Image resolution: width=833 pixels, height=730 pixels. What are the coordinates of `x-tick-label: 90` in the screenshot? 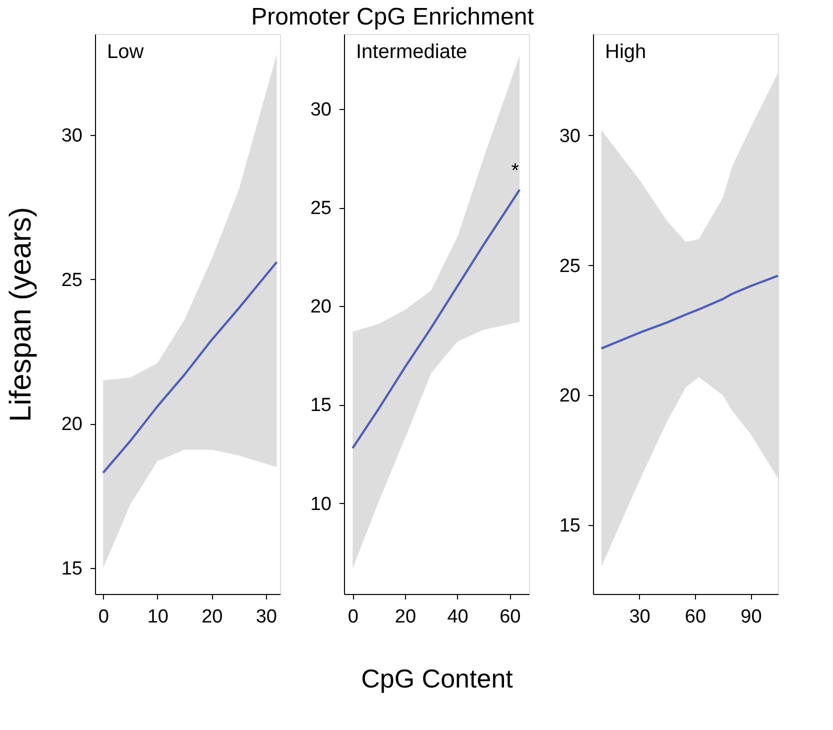 It's located at (751, 617).